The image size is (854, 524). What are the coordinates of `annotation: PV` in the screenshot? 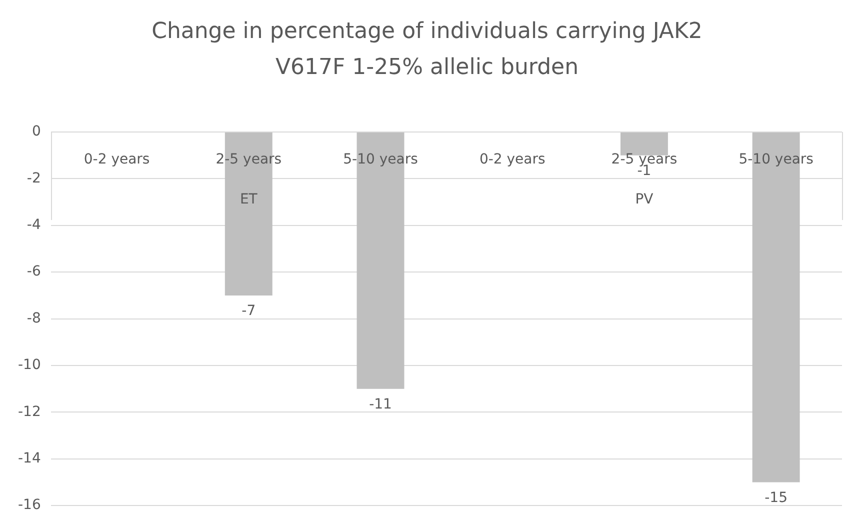 It's located at (644, 200).